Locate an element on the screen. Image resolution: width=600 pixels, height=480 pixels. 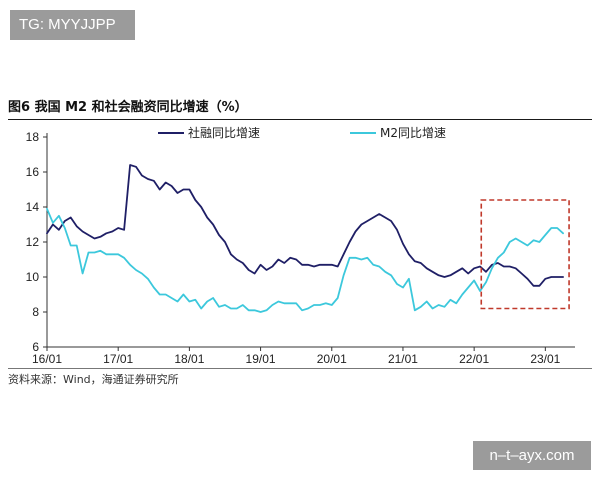
y-tick-label: 10 is located at coordinates (33, 277).